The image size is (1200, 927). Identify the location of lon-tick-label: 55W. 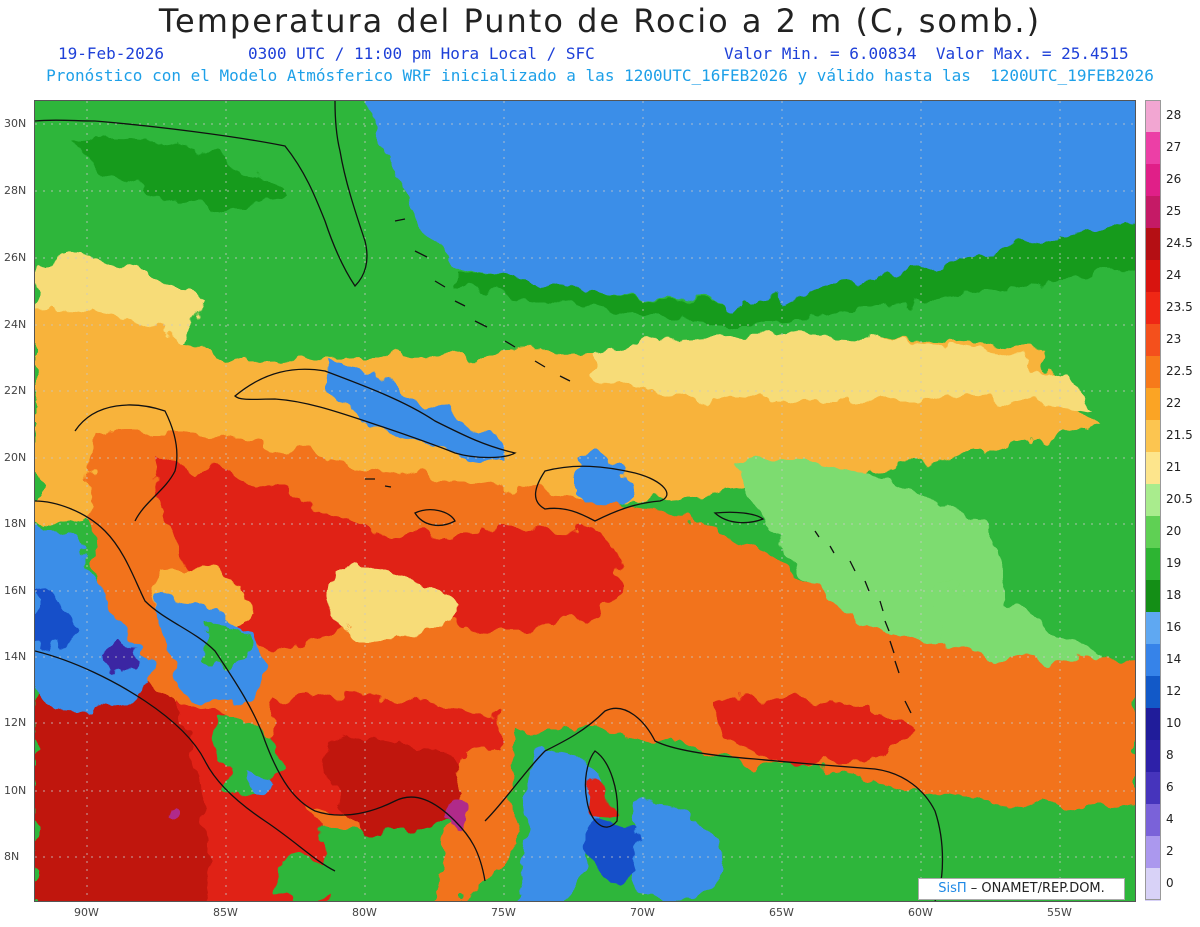
(1059, 912).